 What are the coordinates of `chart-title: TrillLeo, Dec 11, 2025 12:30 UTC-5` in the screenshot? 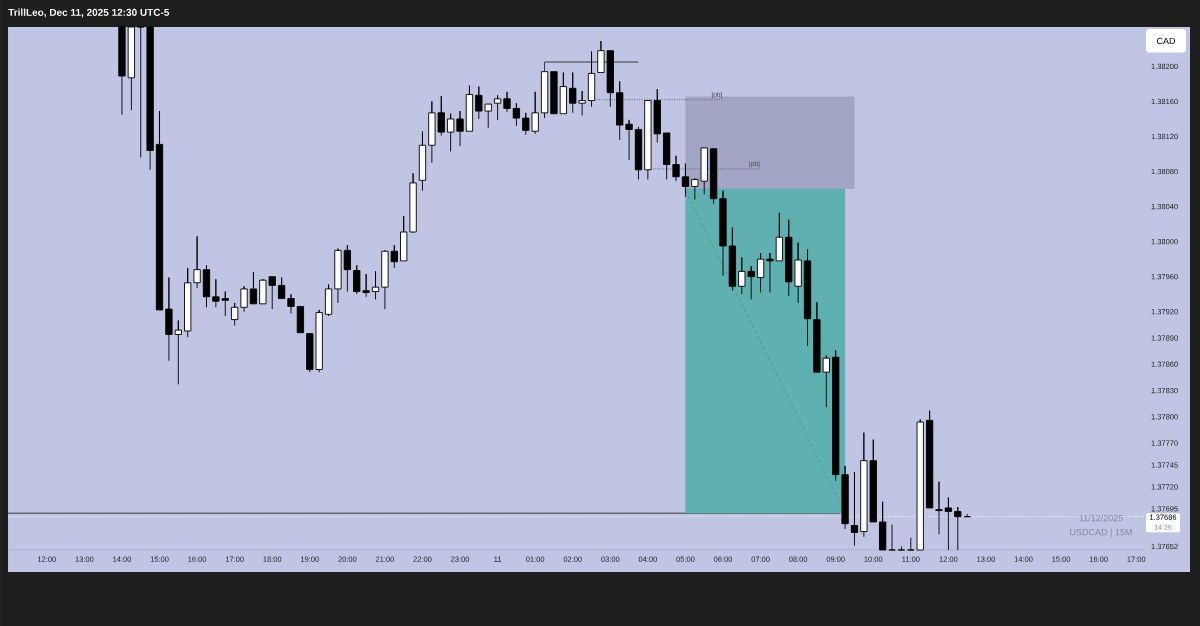 It's located at (89, 13).